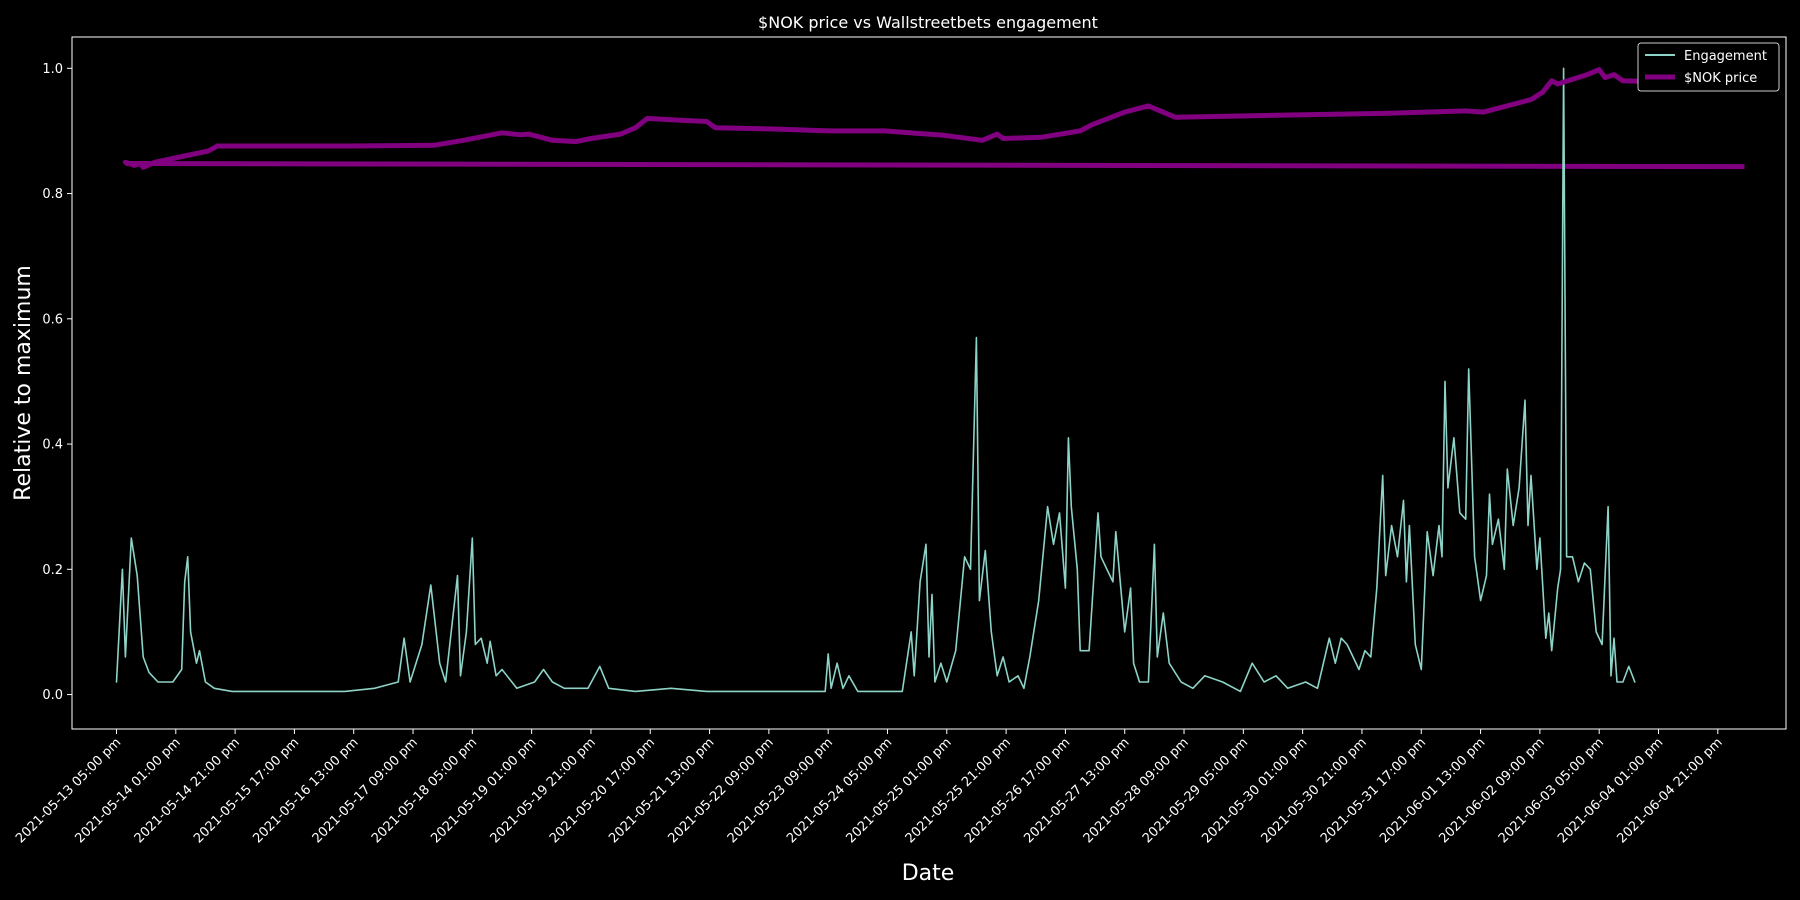  I want to click on x-tick-label: 2021-05-28 09:00 pm, so click(1136, 790).